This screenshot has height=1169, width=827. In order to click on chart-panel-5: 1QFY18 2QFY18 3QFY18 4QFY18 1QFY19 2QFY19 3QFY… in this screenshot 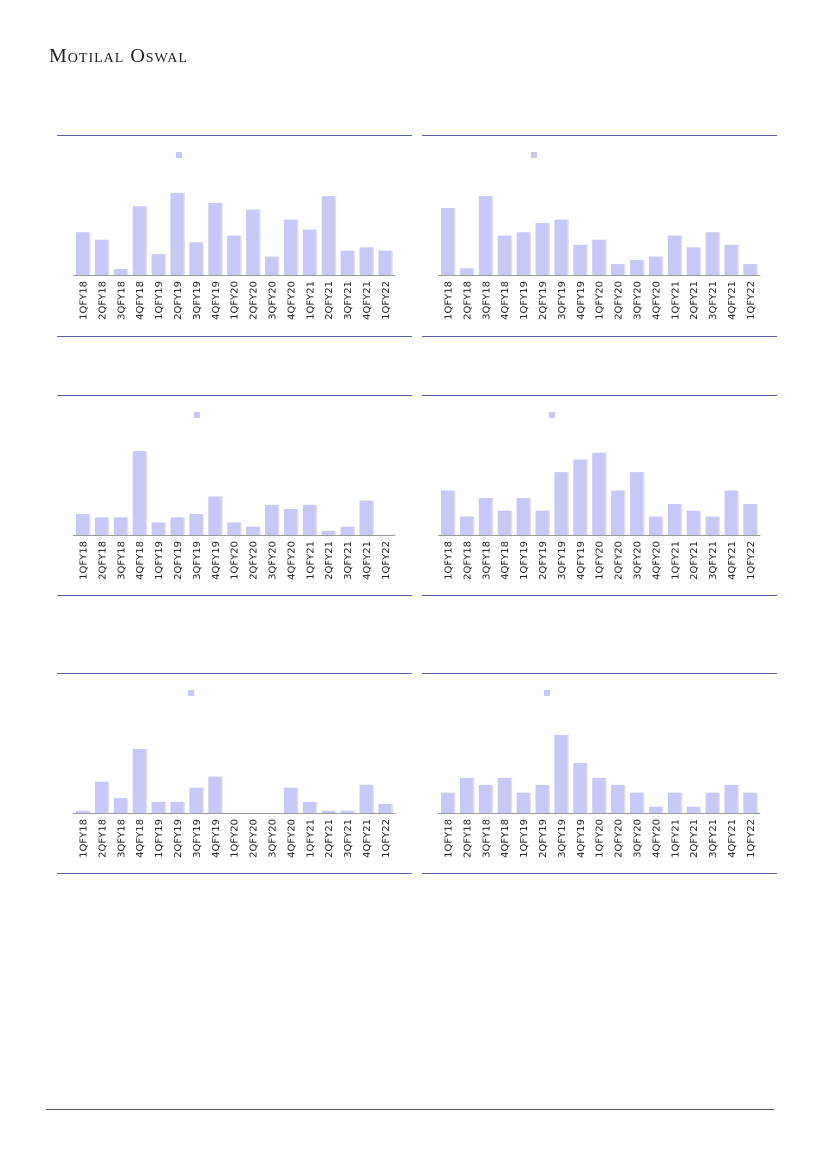, I will do `click(234, 774)`.